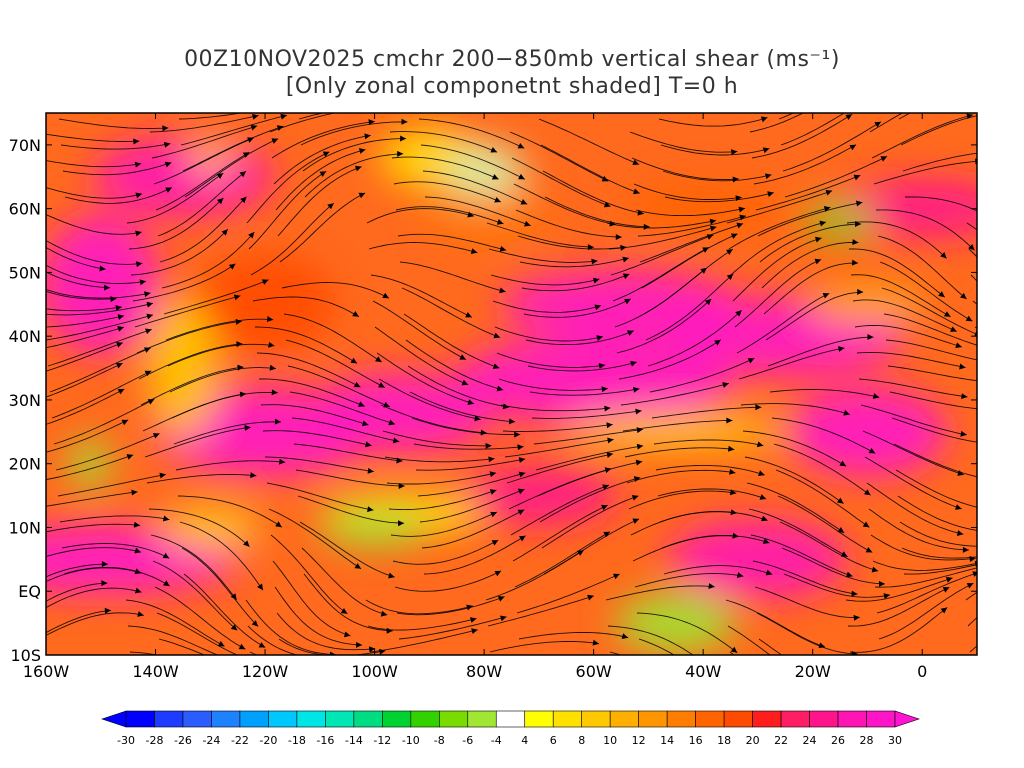 This screenshot has width=1024, height=768. Describe the element at coordinates (114, 719) in the screenshot. I see `colorbar-underflow` at that location.